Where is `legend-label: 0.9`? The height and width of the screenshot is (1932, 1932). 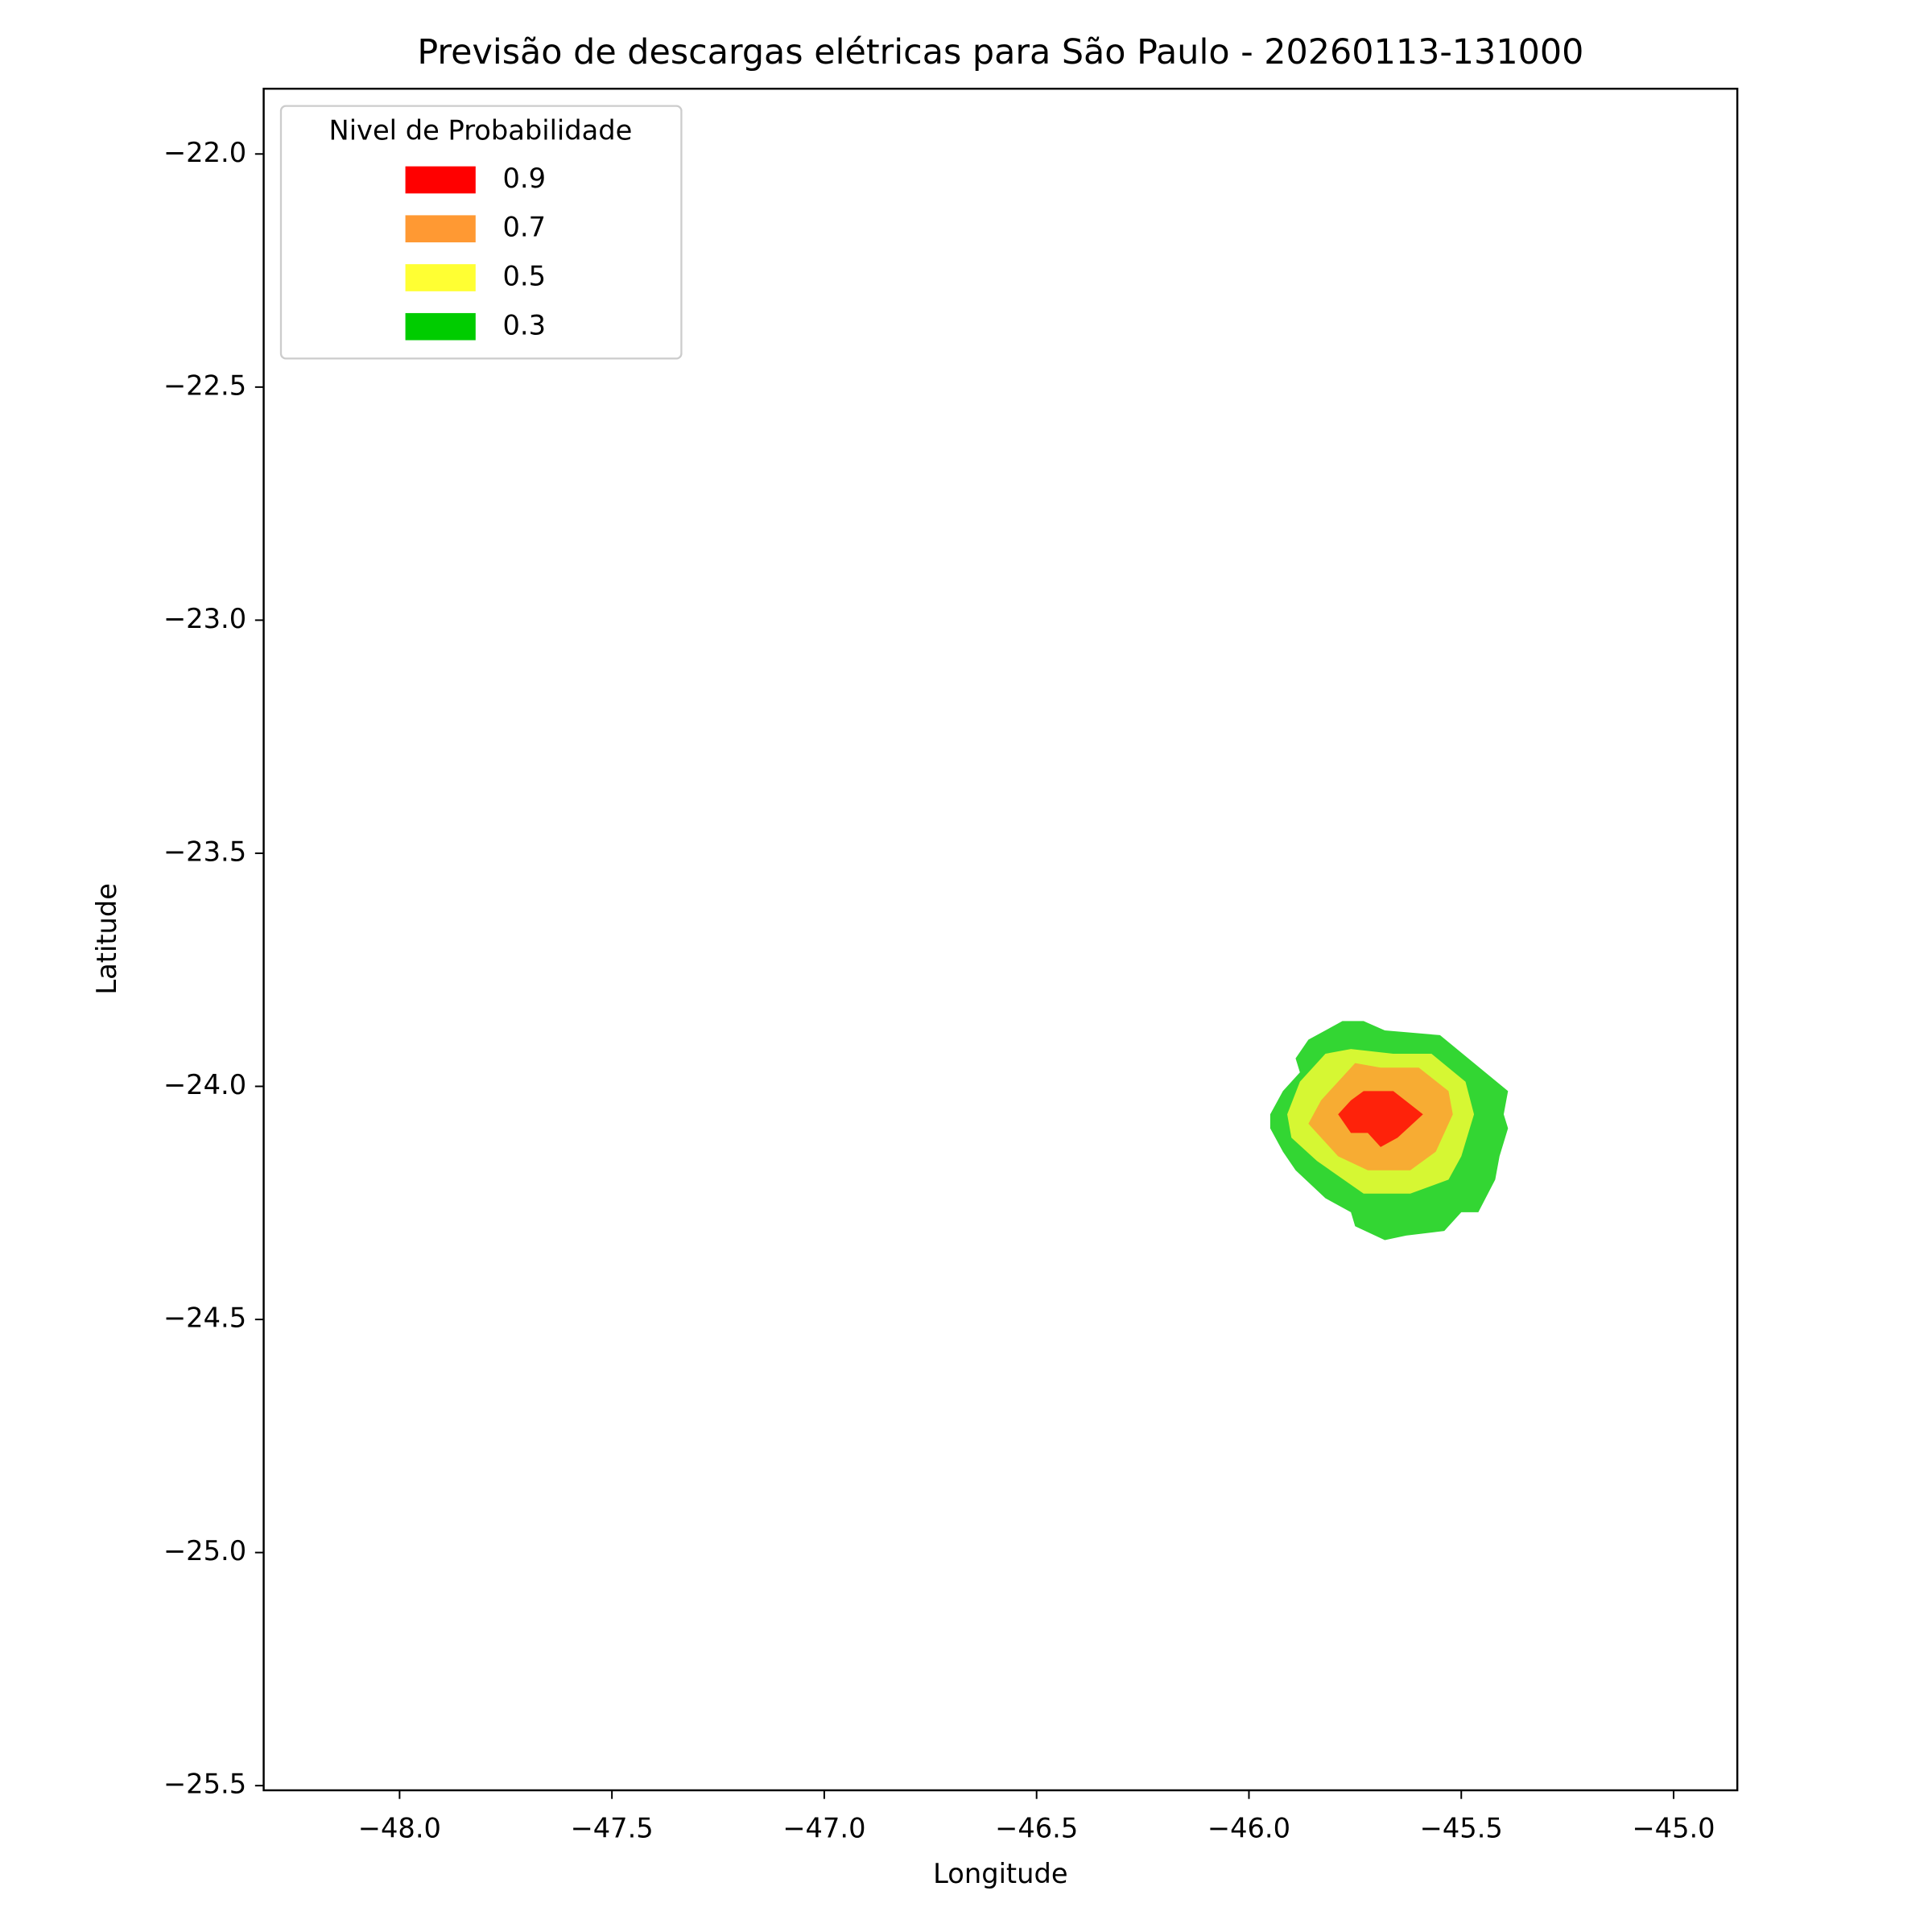 legend-label: 0.9 is located at coordinates (524, 178).